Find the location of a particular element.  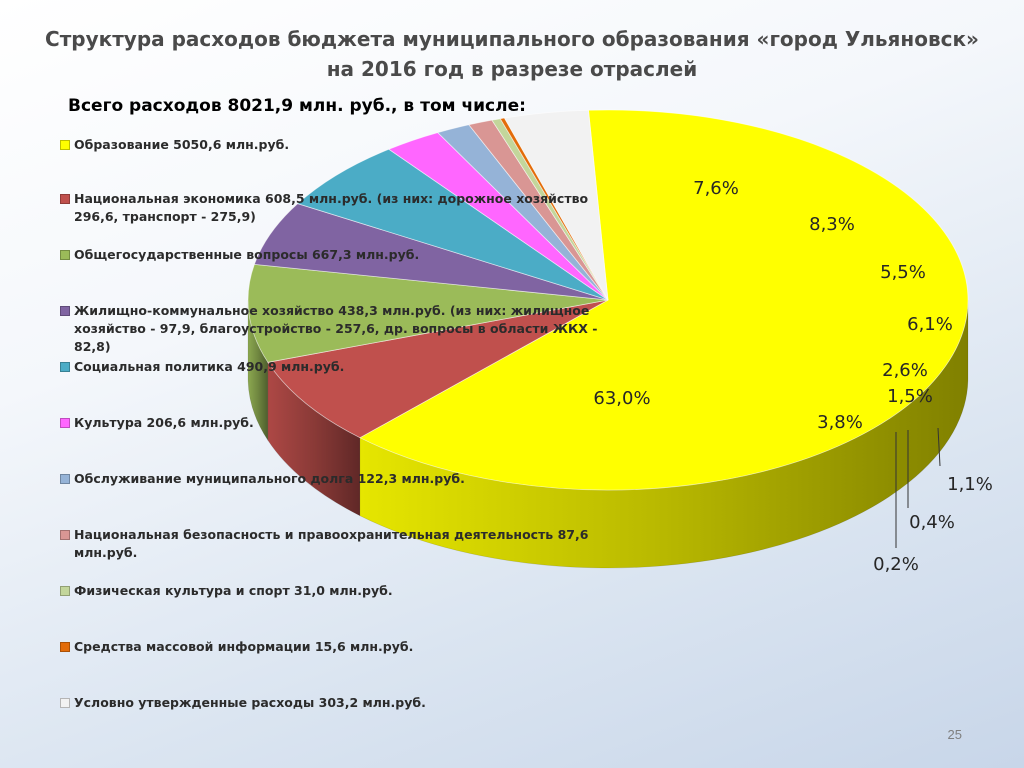

slice-percent-label: 6,1% is located at coordinates (930, 324).